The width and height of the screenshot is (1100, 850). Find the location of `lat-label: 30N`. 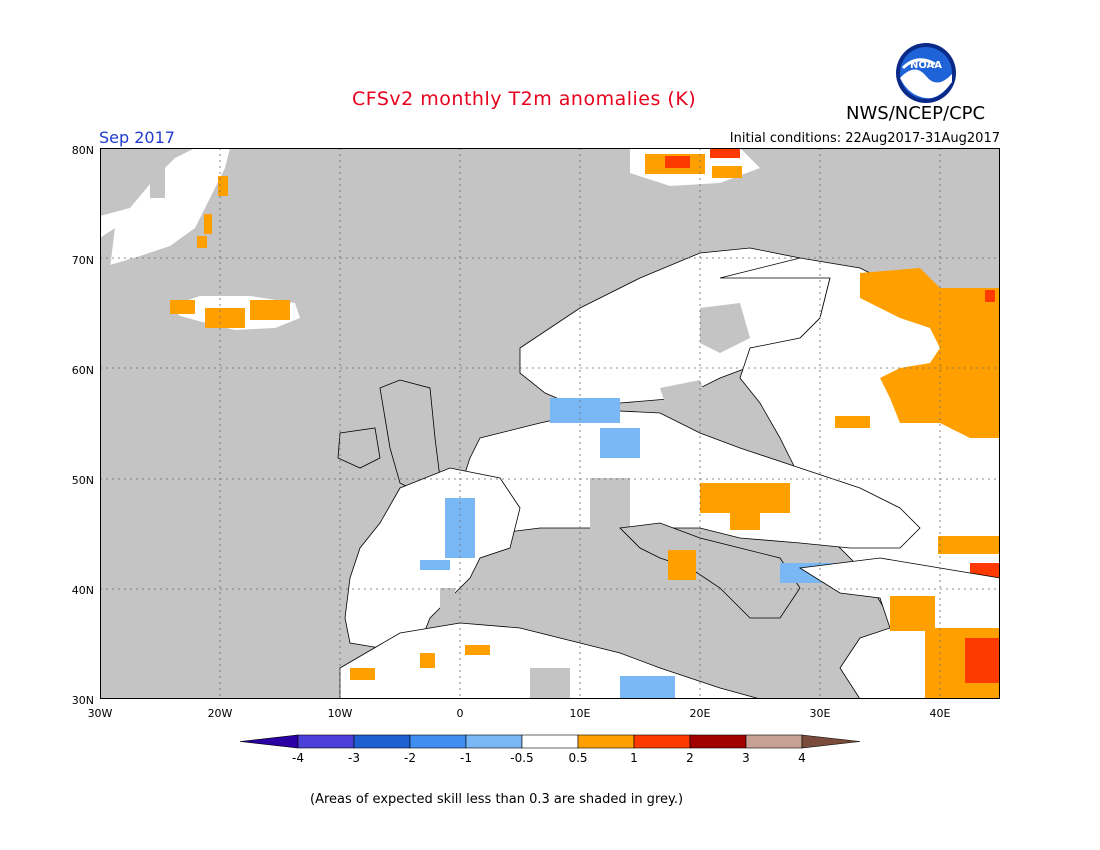

lat-label: 30N is located at coordinates (83, 700).